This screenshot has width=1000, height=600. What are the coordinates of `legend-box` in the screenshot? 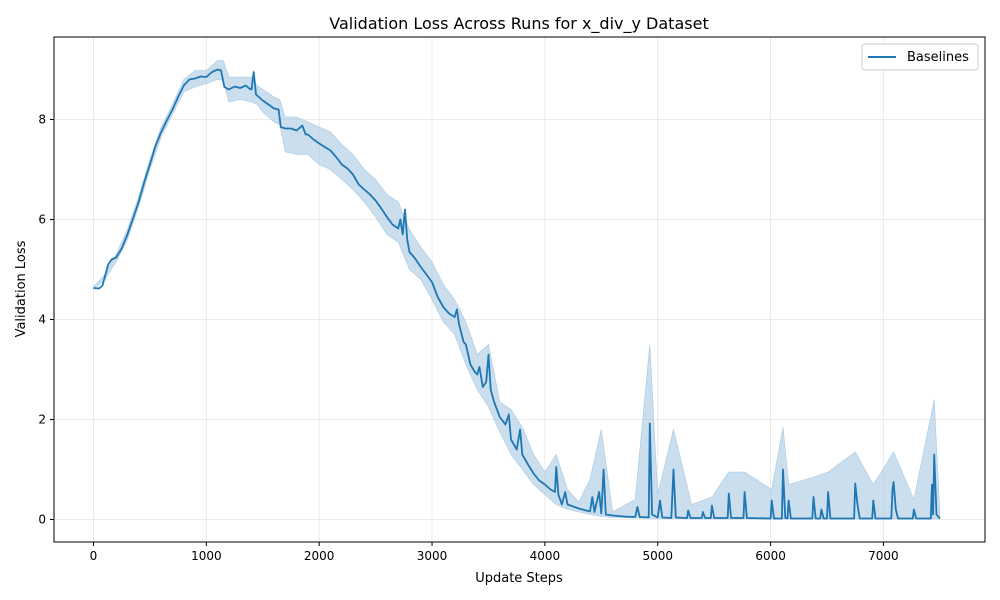 It's located at (920, 57).